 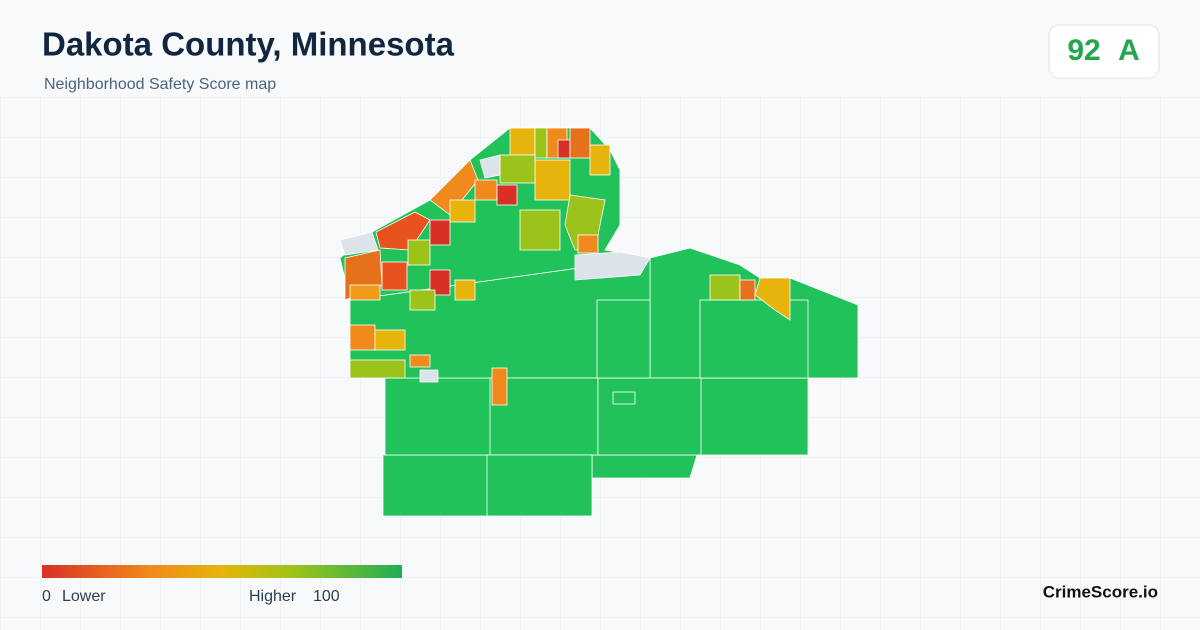 I want to click on score-grade: A, so click(x=1129, y=50).